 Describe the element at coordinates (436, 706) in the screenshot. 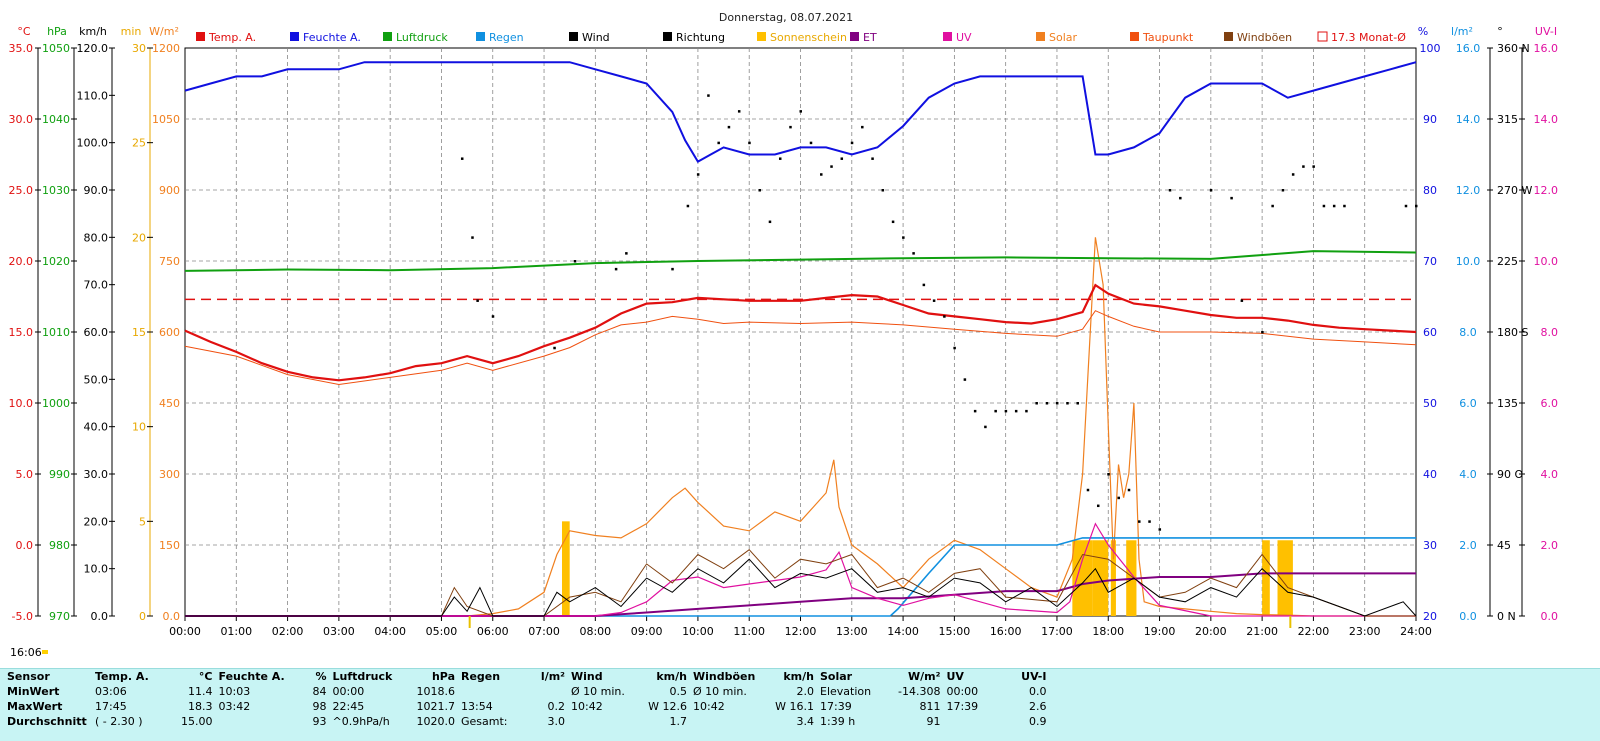

I see `summary-cell: 1021.7` at that location.